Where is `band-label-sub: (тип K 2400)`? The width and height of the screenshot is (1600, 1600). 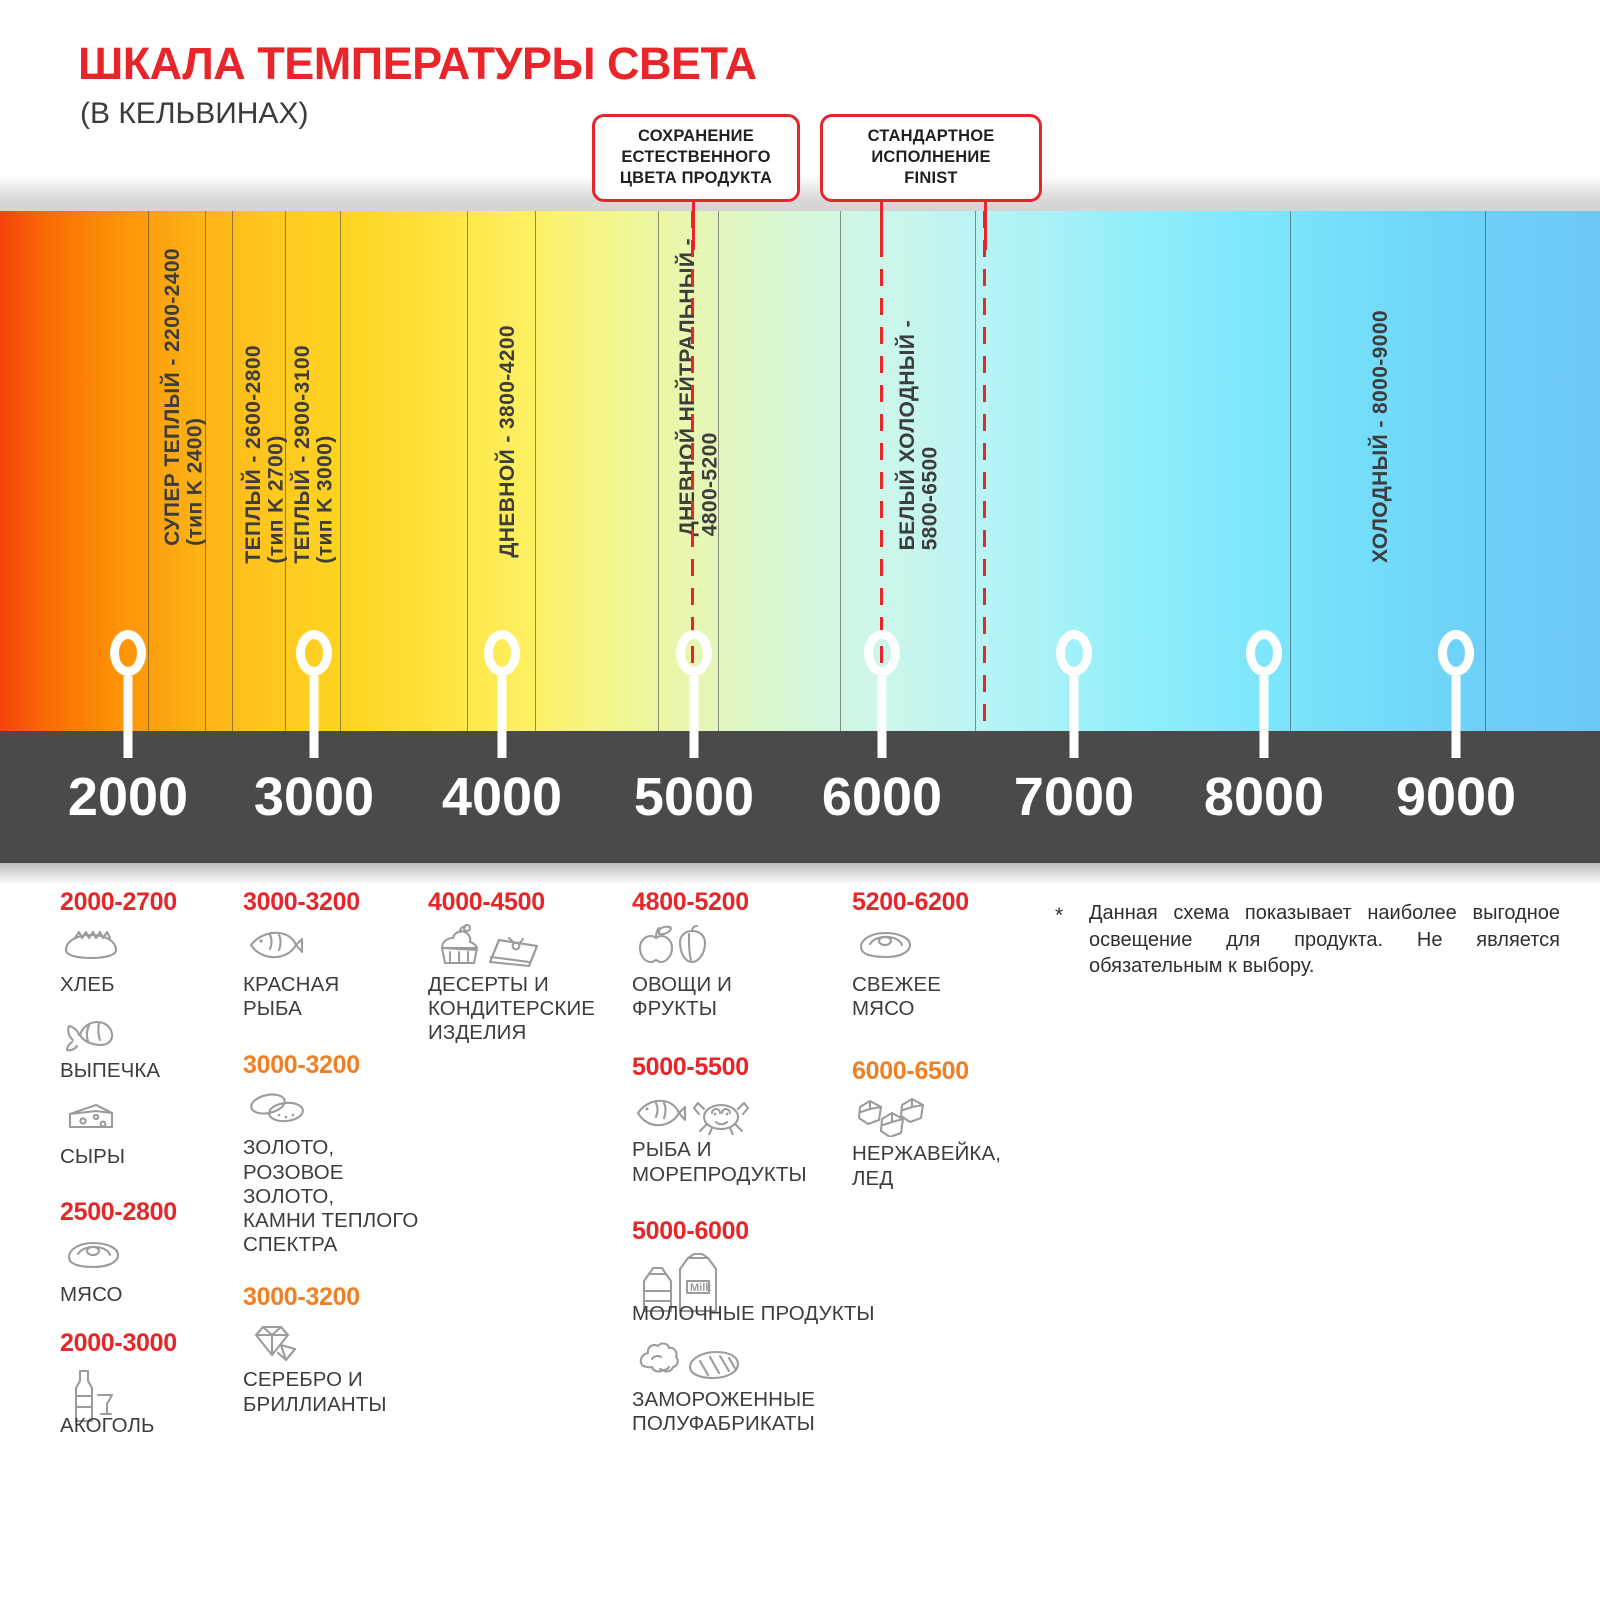 band-label-sub: (тип K 2400) is located at coordinates (195, 481).